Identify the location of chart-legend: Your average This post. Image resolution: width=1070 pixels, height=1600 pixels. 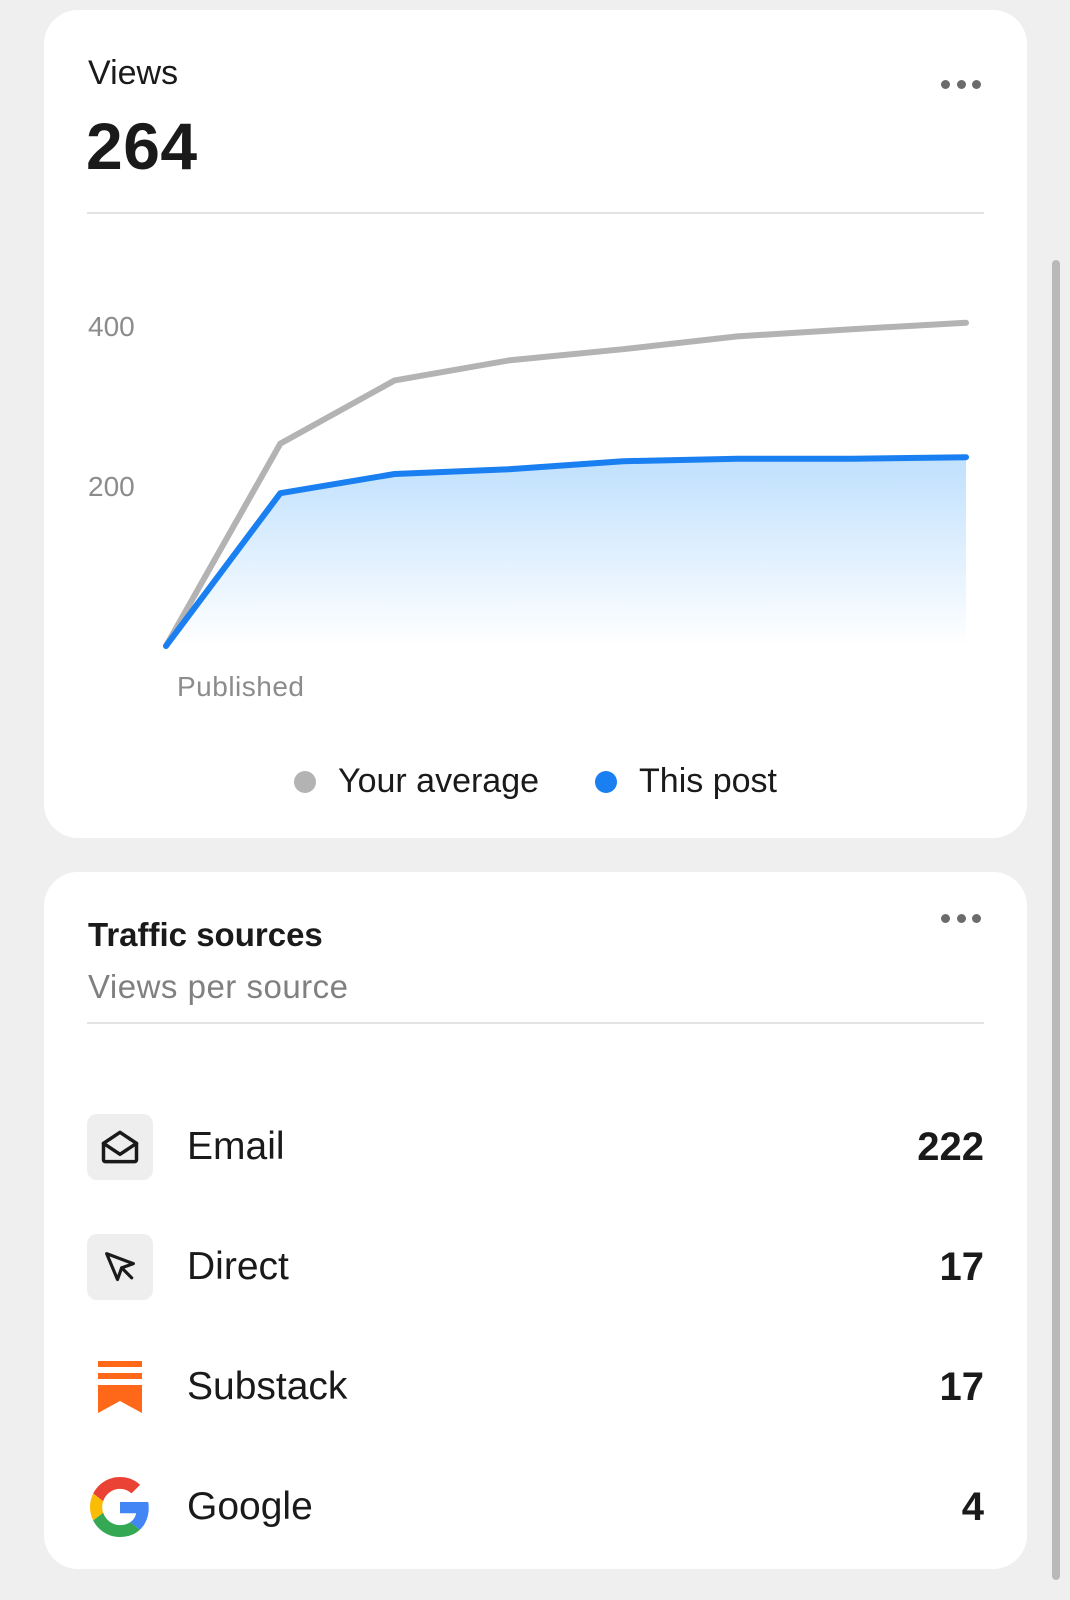
(535, 781).